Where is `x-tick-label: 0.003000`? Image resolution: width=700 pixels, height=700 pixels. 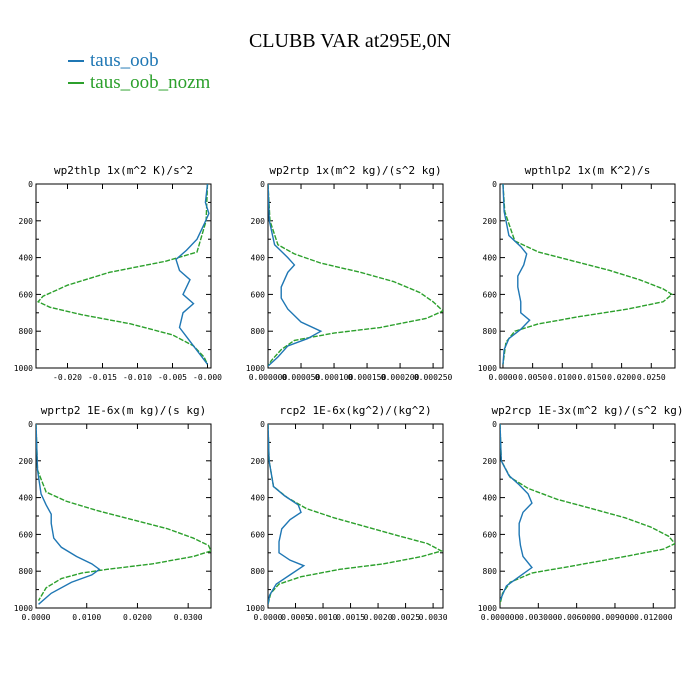
x-tick-label: 0.003000 is located at coordinates (538, 617).